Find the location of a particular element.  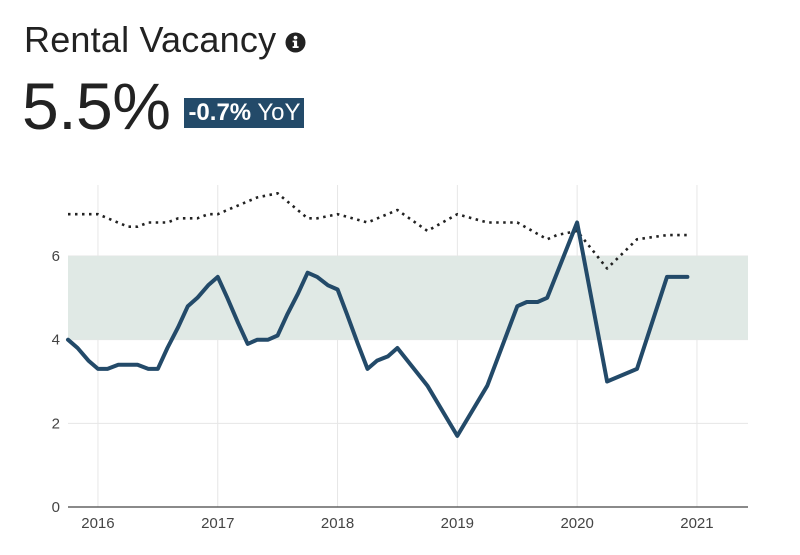

y-tick-label: 0 is located at coordinates (56, 507).